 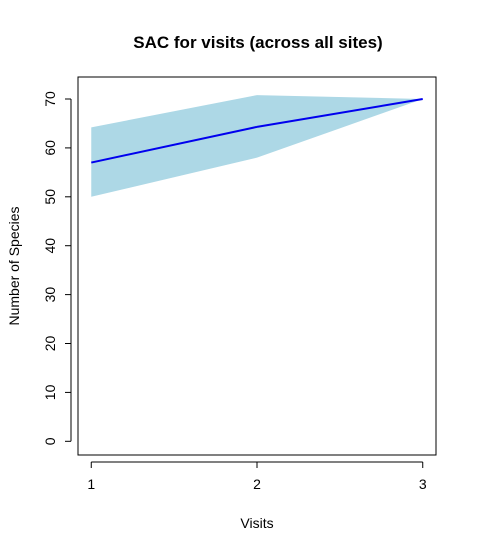 What do you see at coordinates (257, 484) in the screenshot?
I see `x-tick-label: 2` at bounding box center [257, 484].